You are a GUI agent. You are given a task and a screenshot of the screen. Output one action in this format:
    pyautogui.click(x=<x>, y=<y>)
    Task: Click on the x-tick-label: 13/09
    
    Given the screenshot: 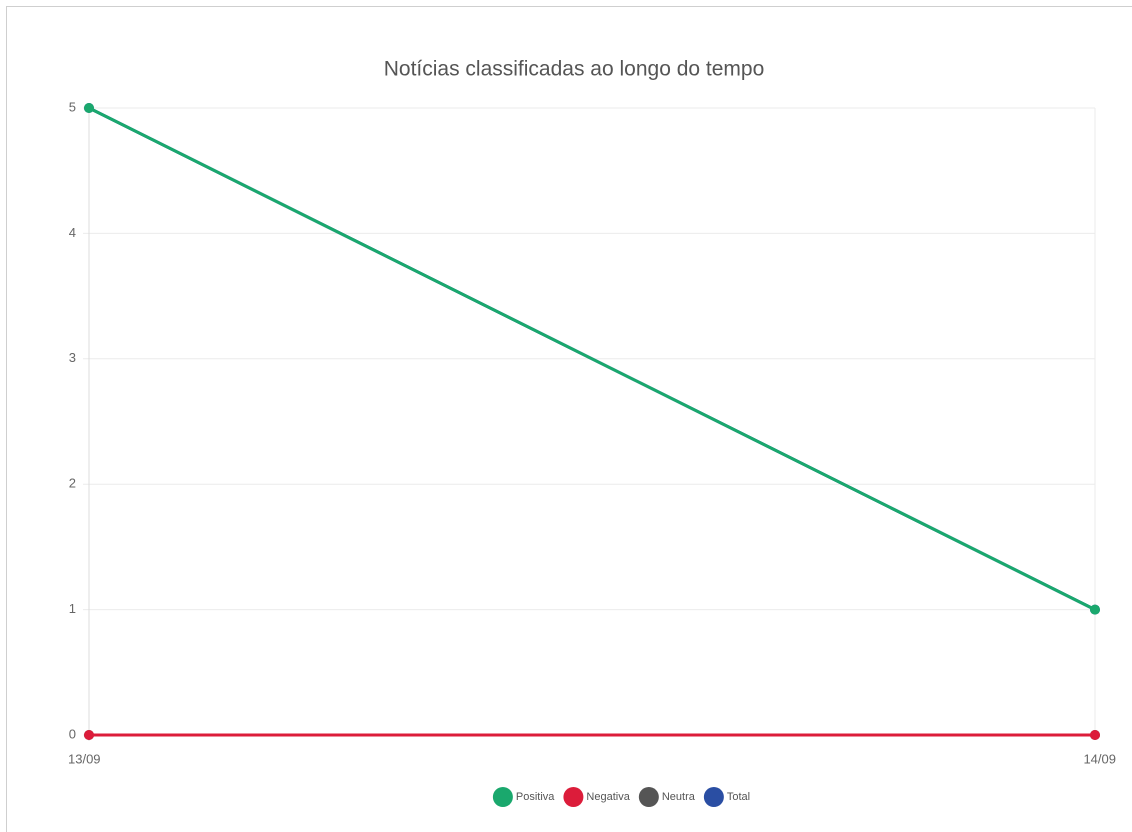 What is the action you would take?
    pyautogui.click(x=84, y=758)
    